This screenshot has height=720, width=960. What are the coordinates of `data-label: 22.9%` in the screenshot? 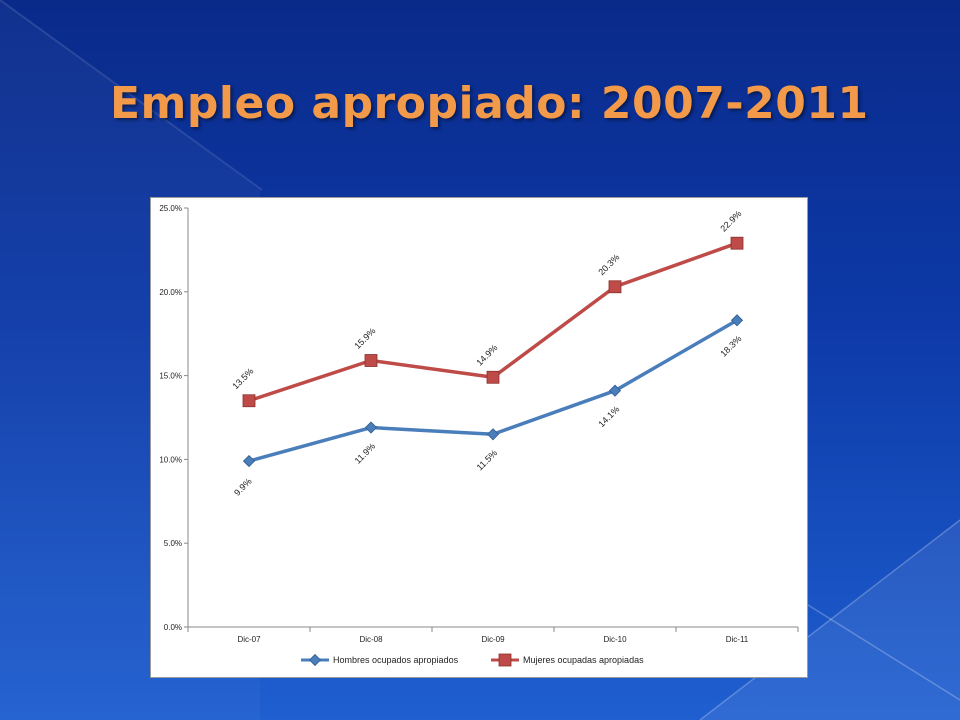 It's located at (730, 221).